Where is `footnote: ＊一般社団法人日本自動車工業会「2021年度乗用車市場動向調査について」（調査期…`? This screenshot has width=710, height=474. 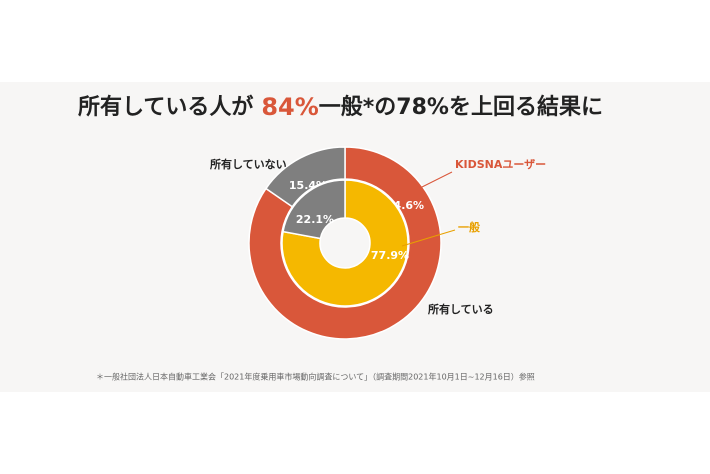 footnote: ＊一般社団法人日本自動車工業会「2021年度乗用車市場動向調査について」（調査期… is located at coordinates (315, 377).